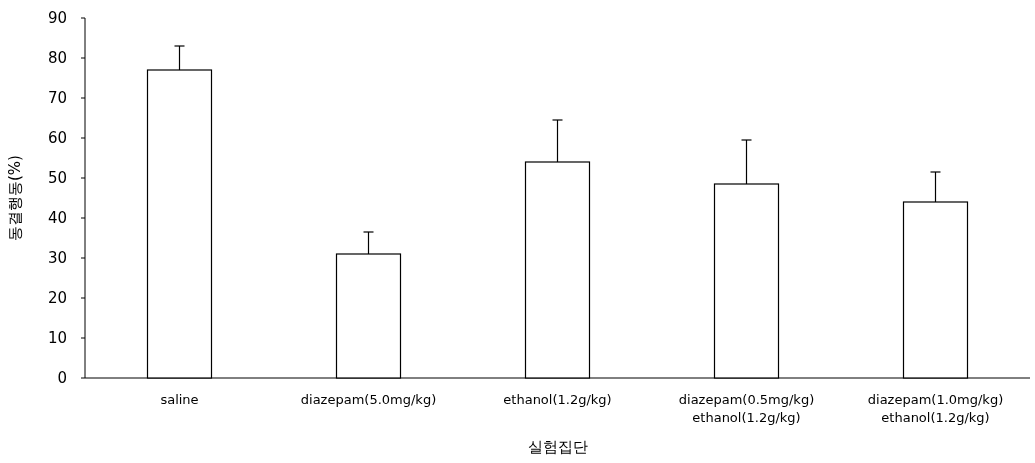 The width and height of the screenshot is (1035, 463). What do you see at coordinates (57, 18) in the screenshot?
I see `y-tick-label: 90` at bounding box center [57, 18].